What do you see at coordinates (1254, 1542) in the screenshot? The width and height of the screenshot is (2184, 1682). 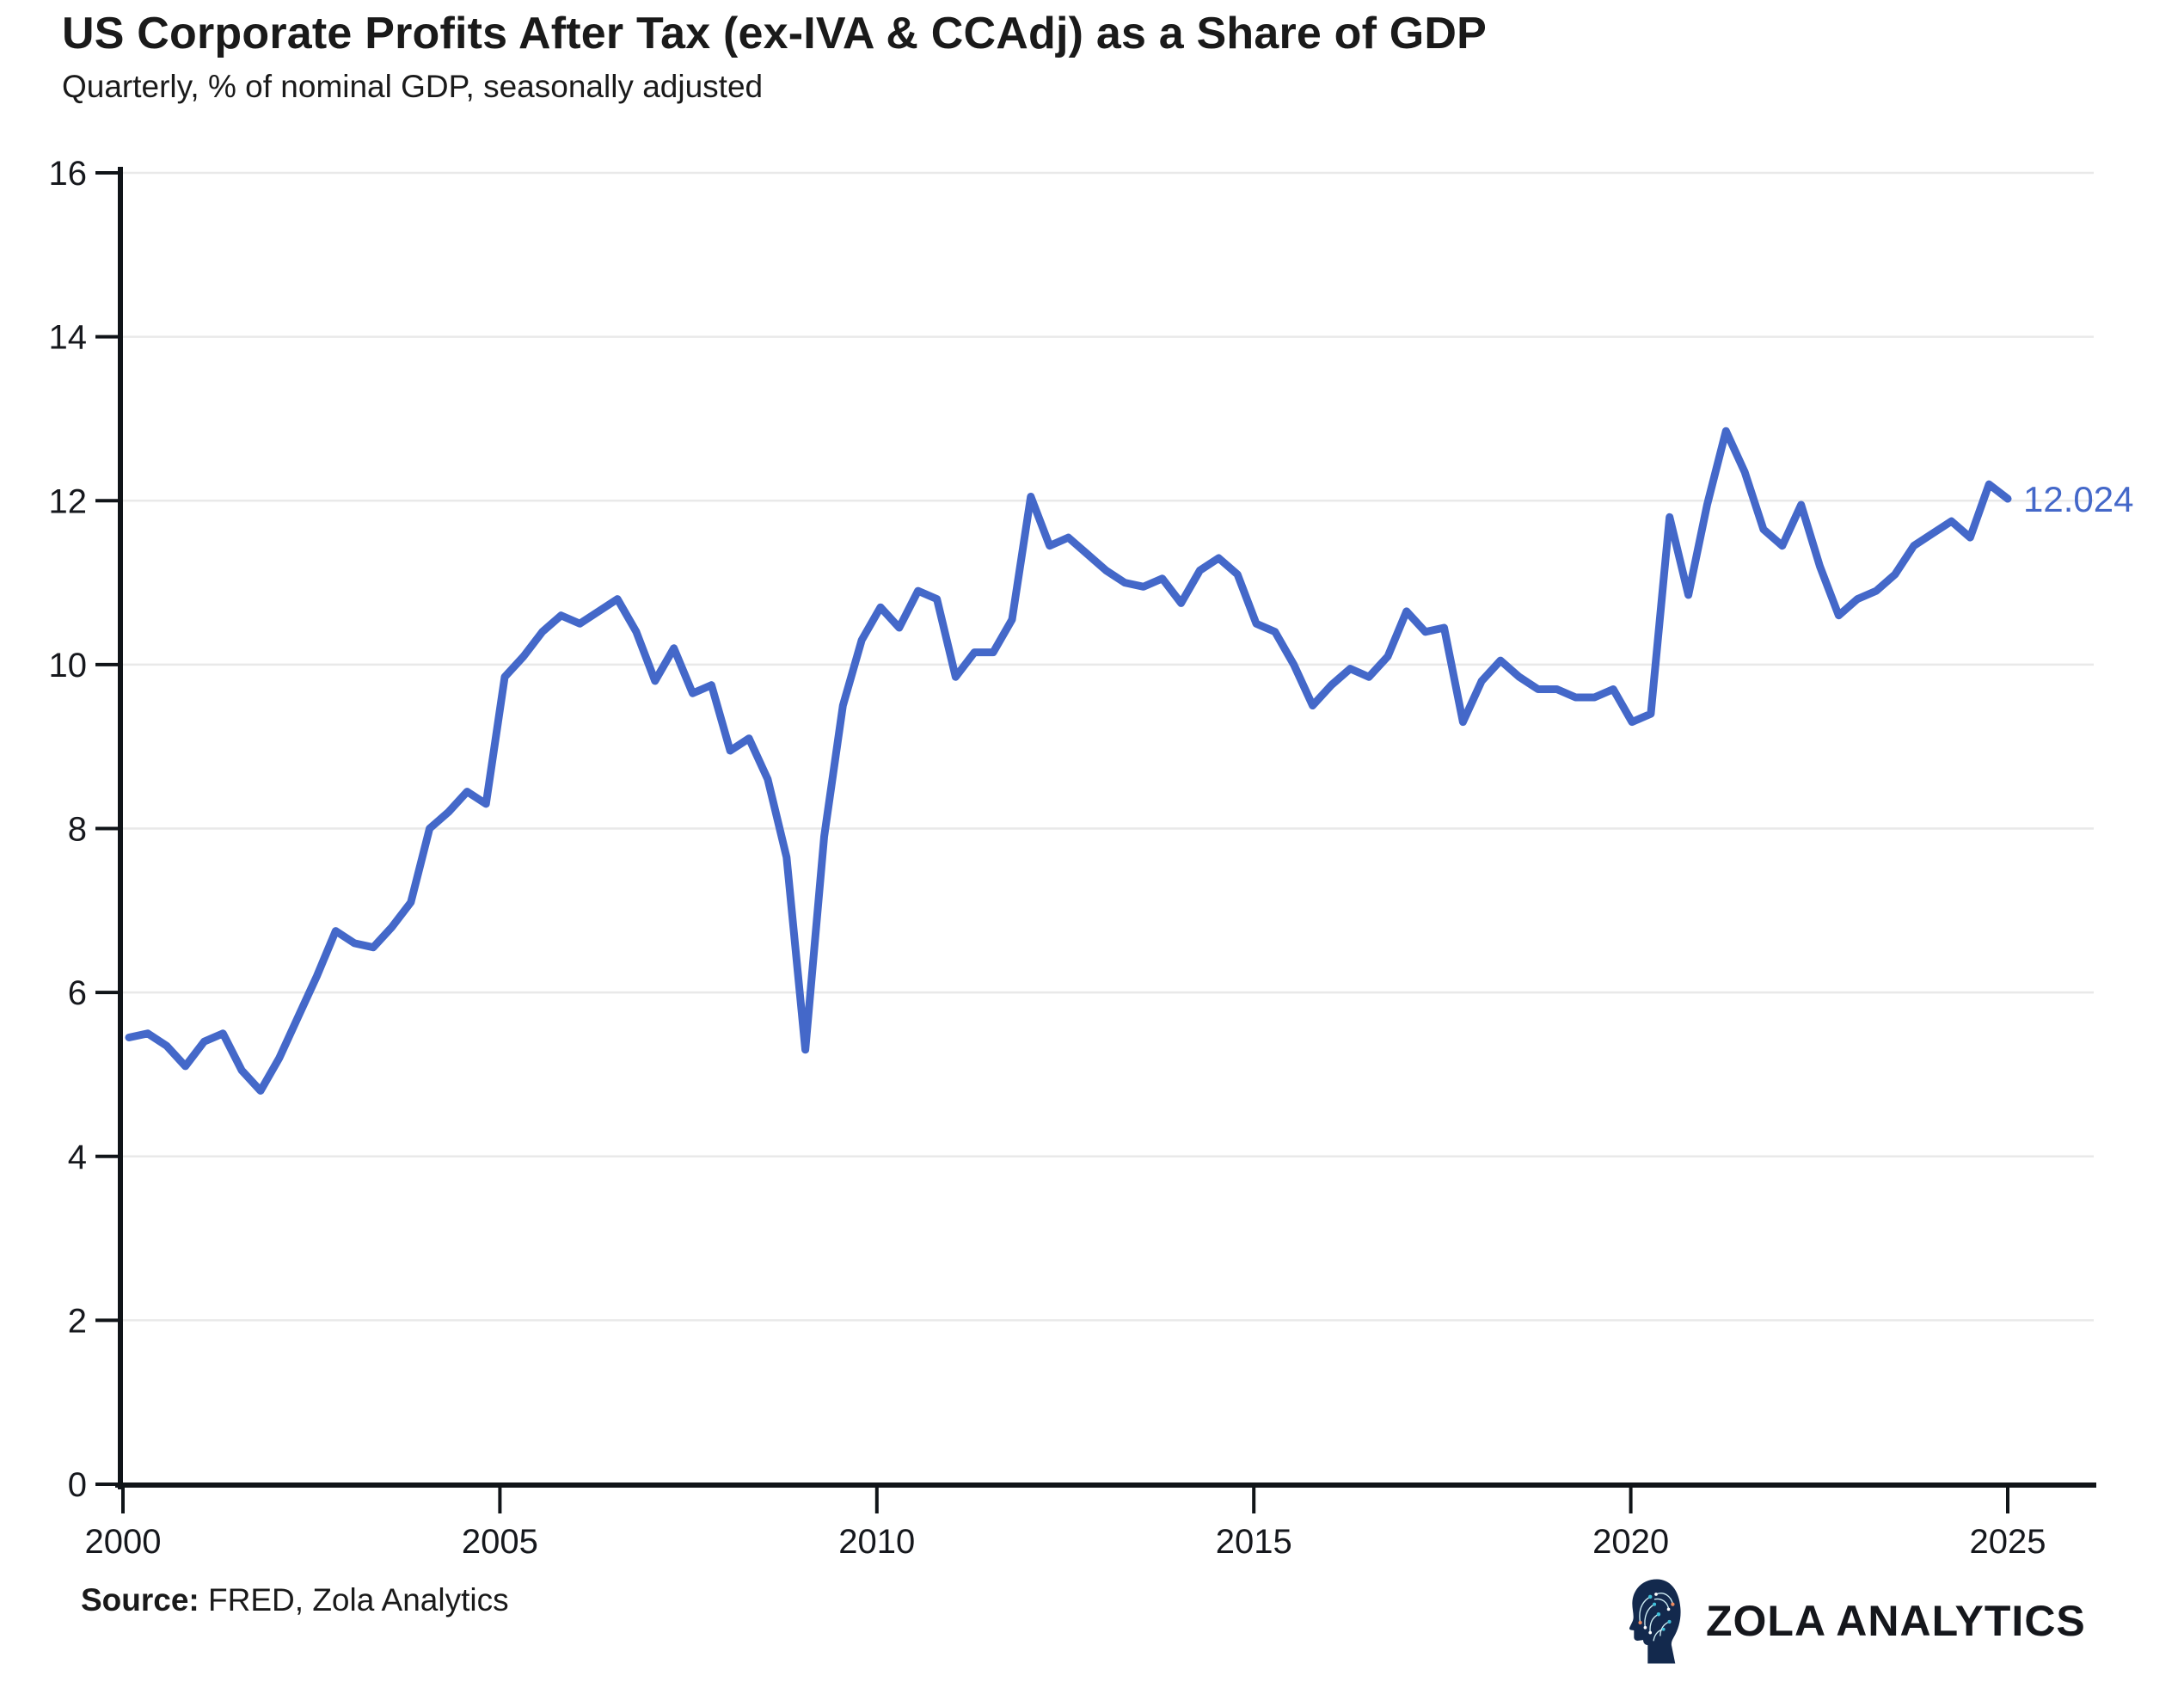 I see `x-tick-label-2015: 2015` at bounding box center [1254, 1542].